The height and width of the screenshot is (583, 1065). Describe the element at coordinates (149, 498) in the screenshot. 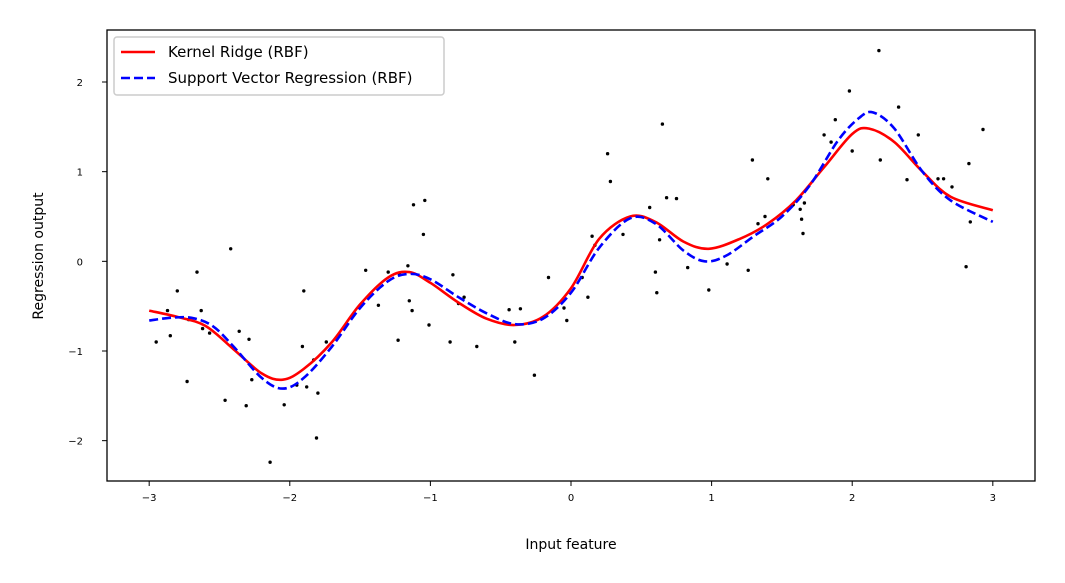

I see `x-tick-label: −3` at that location.